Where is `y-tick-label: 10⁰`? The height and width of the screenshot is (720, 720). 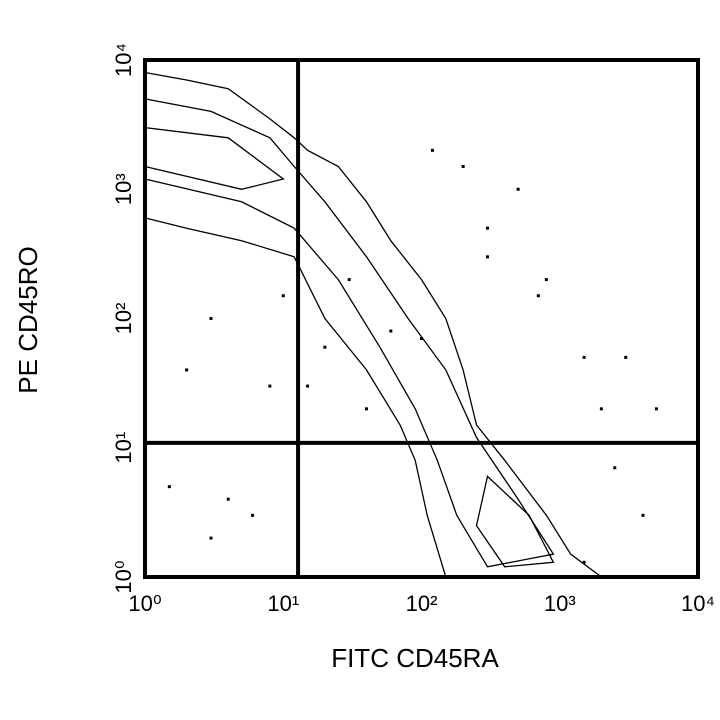
y-tick-label: 10⁰ is located at coordinates (123, 576).